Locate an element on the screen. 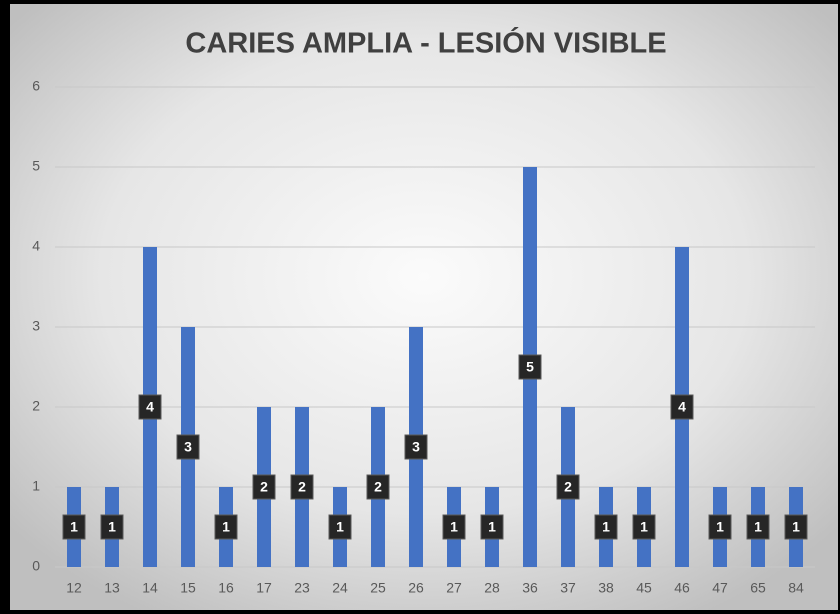 This screenshot has height=614, width=840. x-tick-label: 13 is located at coordinates (112, 588).